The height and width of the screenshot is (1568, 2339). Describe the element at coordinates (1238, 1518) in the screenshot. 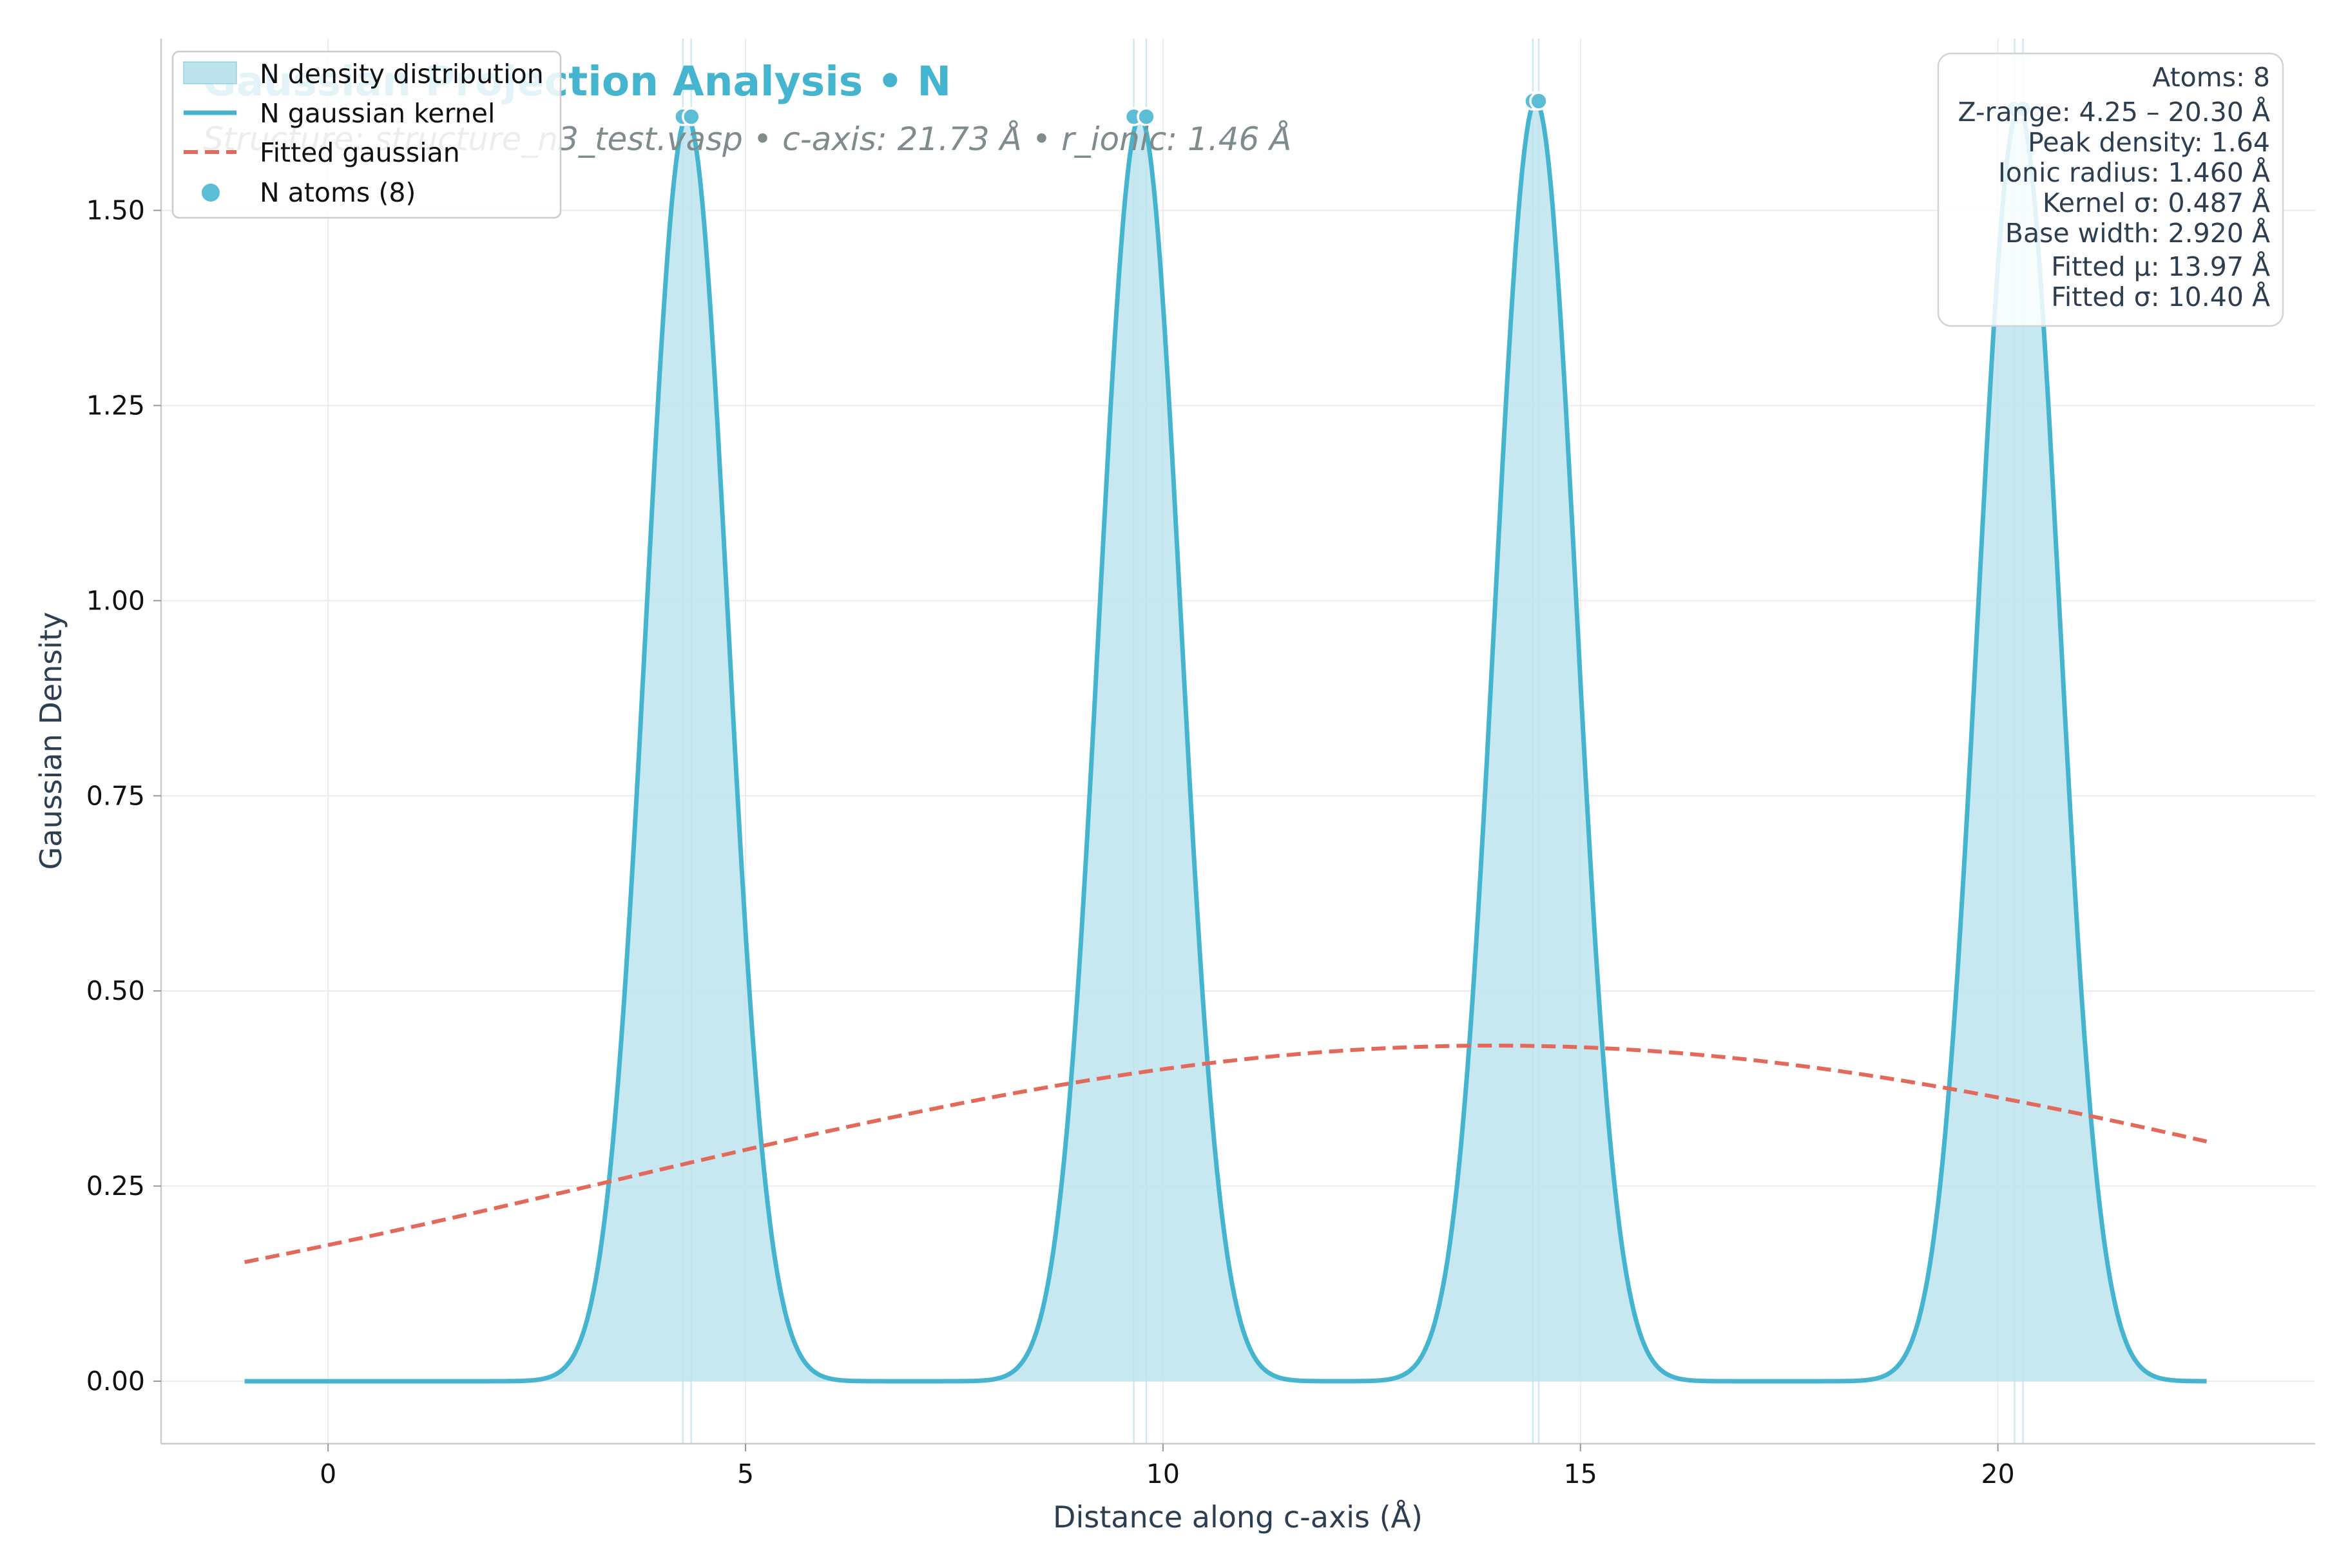

I see `x-axis-label: Distance along c-axis (Å)` at that location.